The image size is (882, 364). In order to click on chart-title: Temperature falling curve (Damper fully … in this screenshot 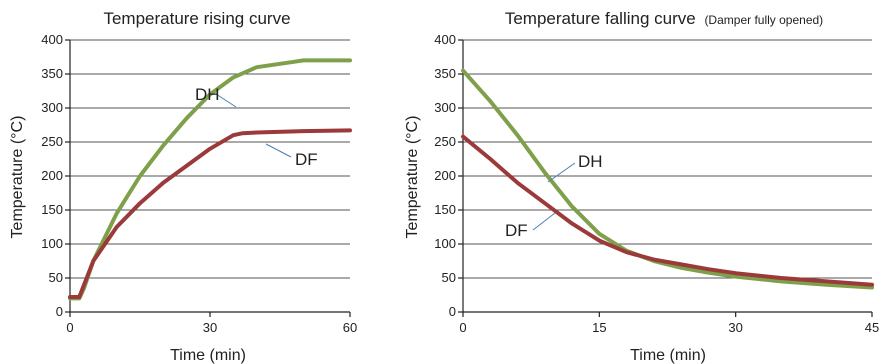, I will do `click(664, 18)`.